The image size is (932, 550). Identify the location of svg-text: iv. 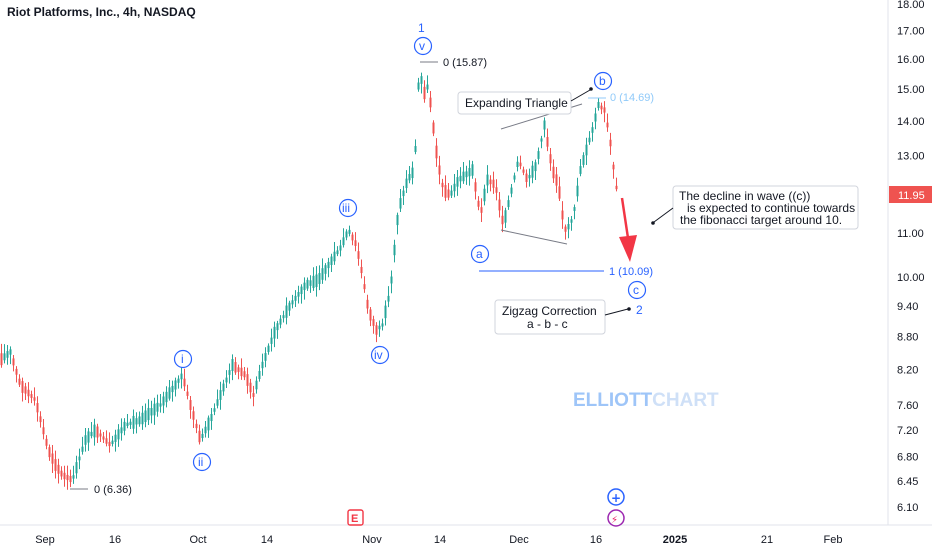
(378, 355).